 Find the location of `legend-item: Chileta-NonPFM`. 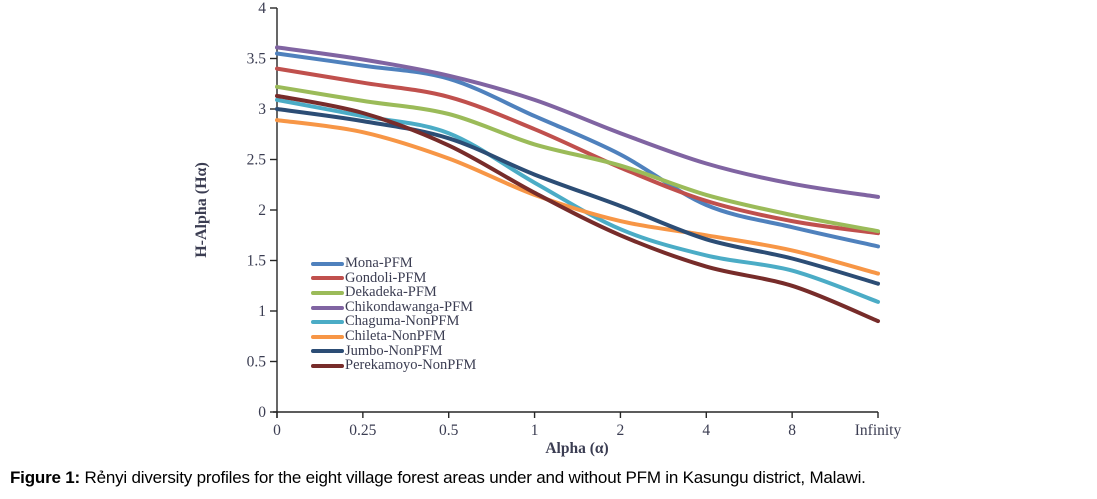

legend-item: Chileta-NonPFM is located at coordinates (393, 335).